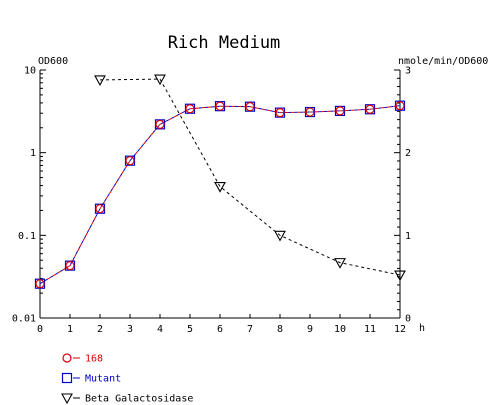 The height and width of the screenshot is (405, 490). What do you see at coordinates (280, 329) in the screenshot?
I see `x-tick-label: 8` at bounding box center [280, 329].